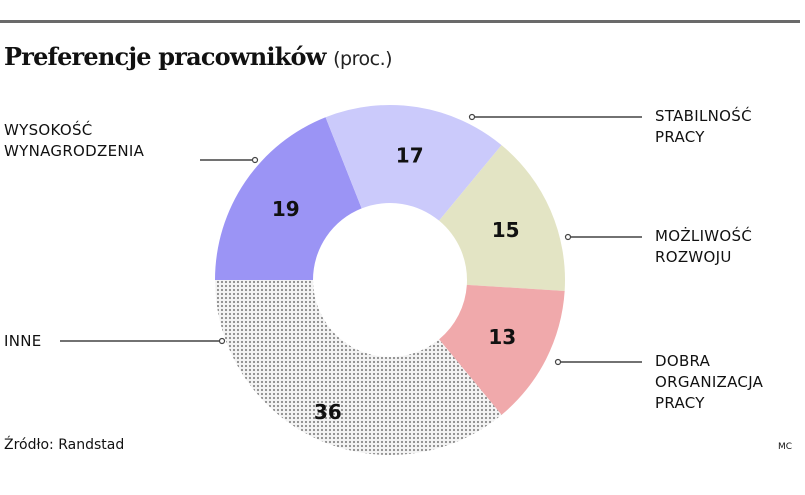 The height and width of the screenshot is (495, 805). I want to click on source-note: Źródło: Randstad, so click(64, 445).